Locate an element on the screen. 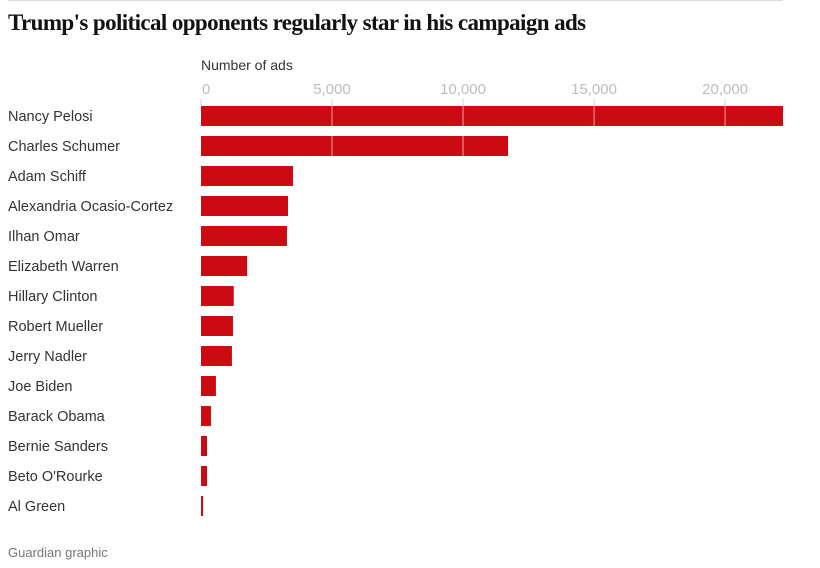 This screenshot has width=820, height=568. x-tick-label: 20,000 is located at coordinates (725, 89).